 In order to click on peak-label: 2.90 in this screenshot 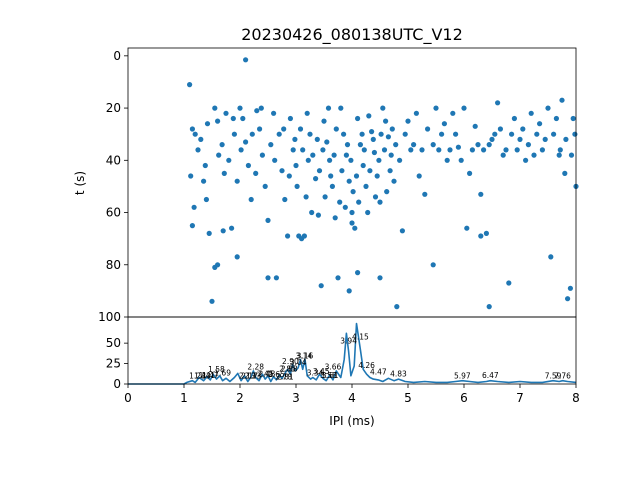, I will do `click(290, 361)`.